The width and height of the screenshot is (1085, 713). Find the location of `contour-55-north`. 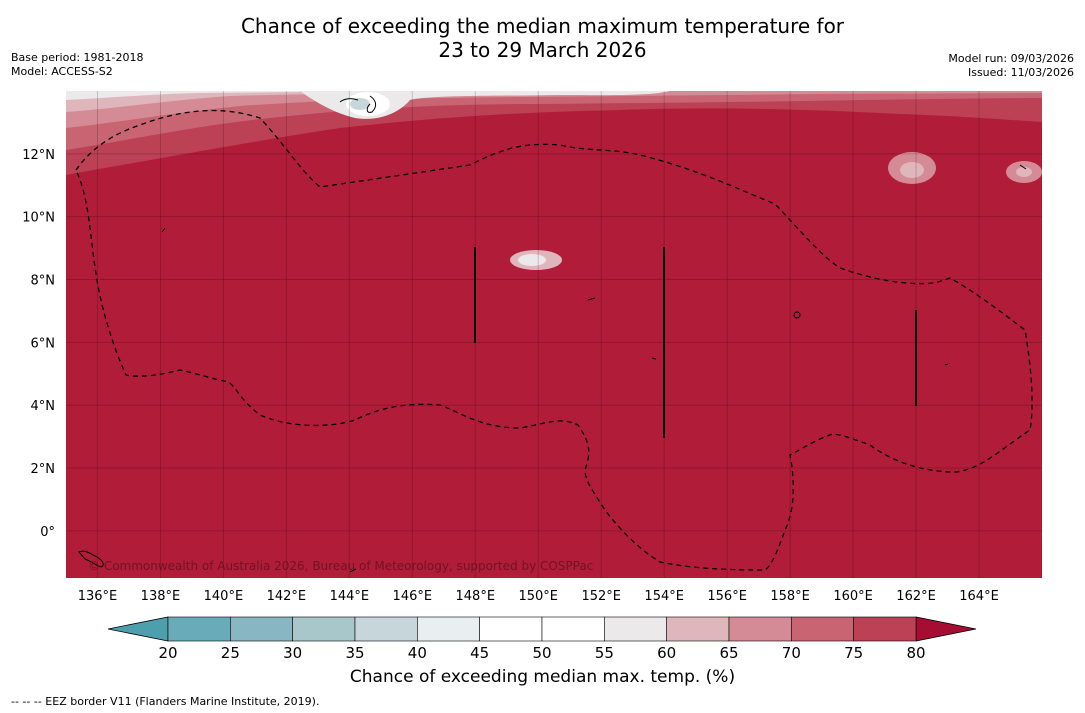

contour-55-north is located at coordinates (485, 105).